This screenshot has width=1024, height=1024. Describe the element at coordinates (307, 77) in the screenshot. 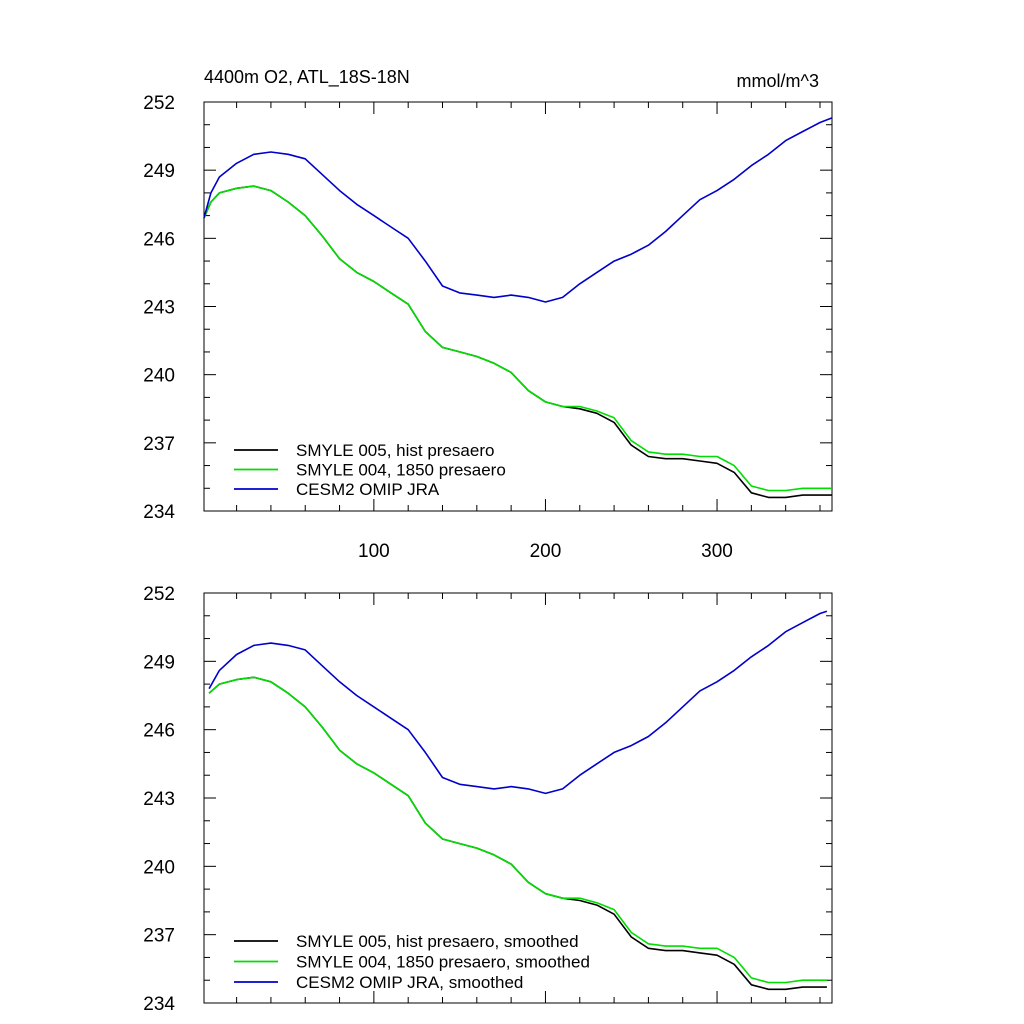

I see `chart-title: 4400m O2, ATL_18S-18N` at that location.